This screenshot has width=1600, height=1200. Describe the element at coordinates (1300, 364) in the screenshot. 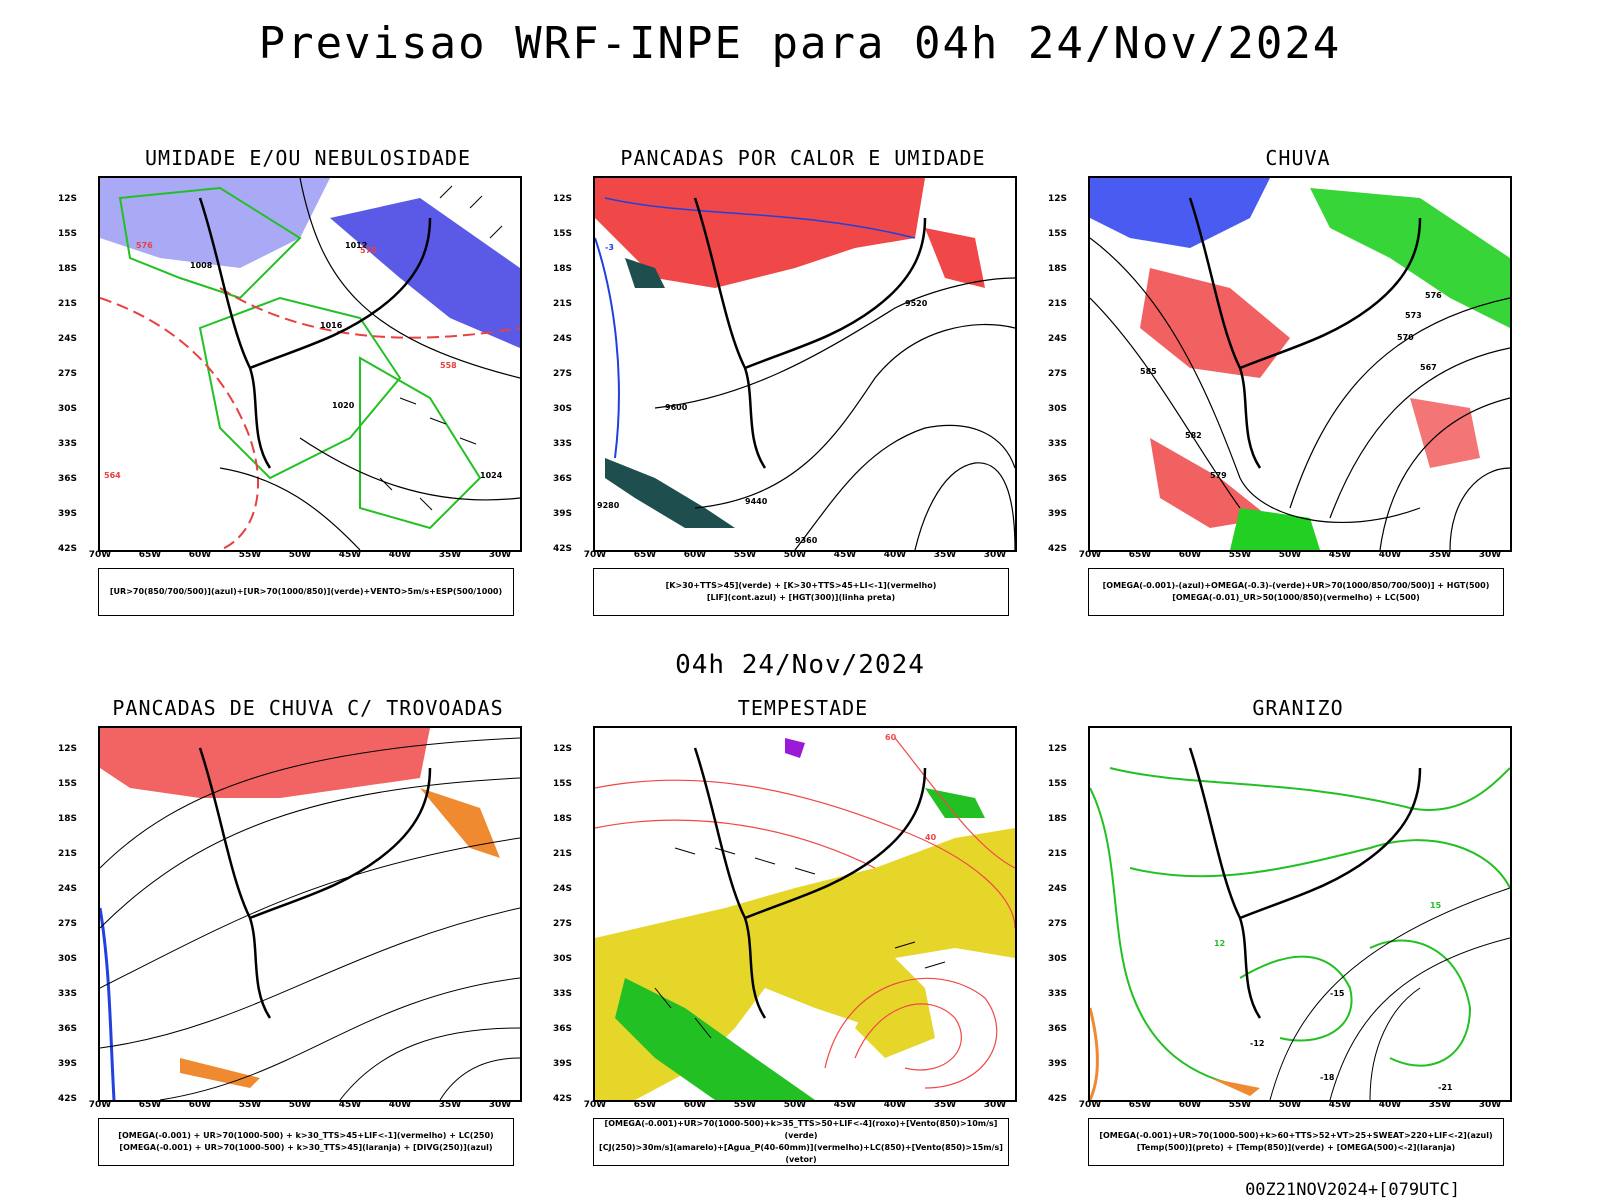

I see `map-chuva: 576 573 570 567 585 582 579` at that location.